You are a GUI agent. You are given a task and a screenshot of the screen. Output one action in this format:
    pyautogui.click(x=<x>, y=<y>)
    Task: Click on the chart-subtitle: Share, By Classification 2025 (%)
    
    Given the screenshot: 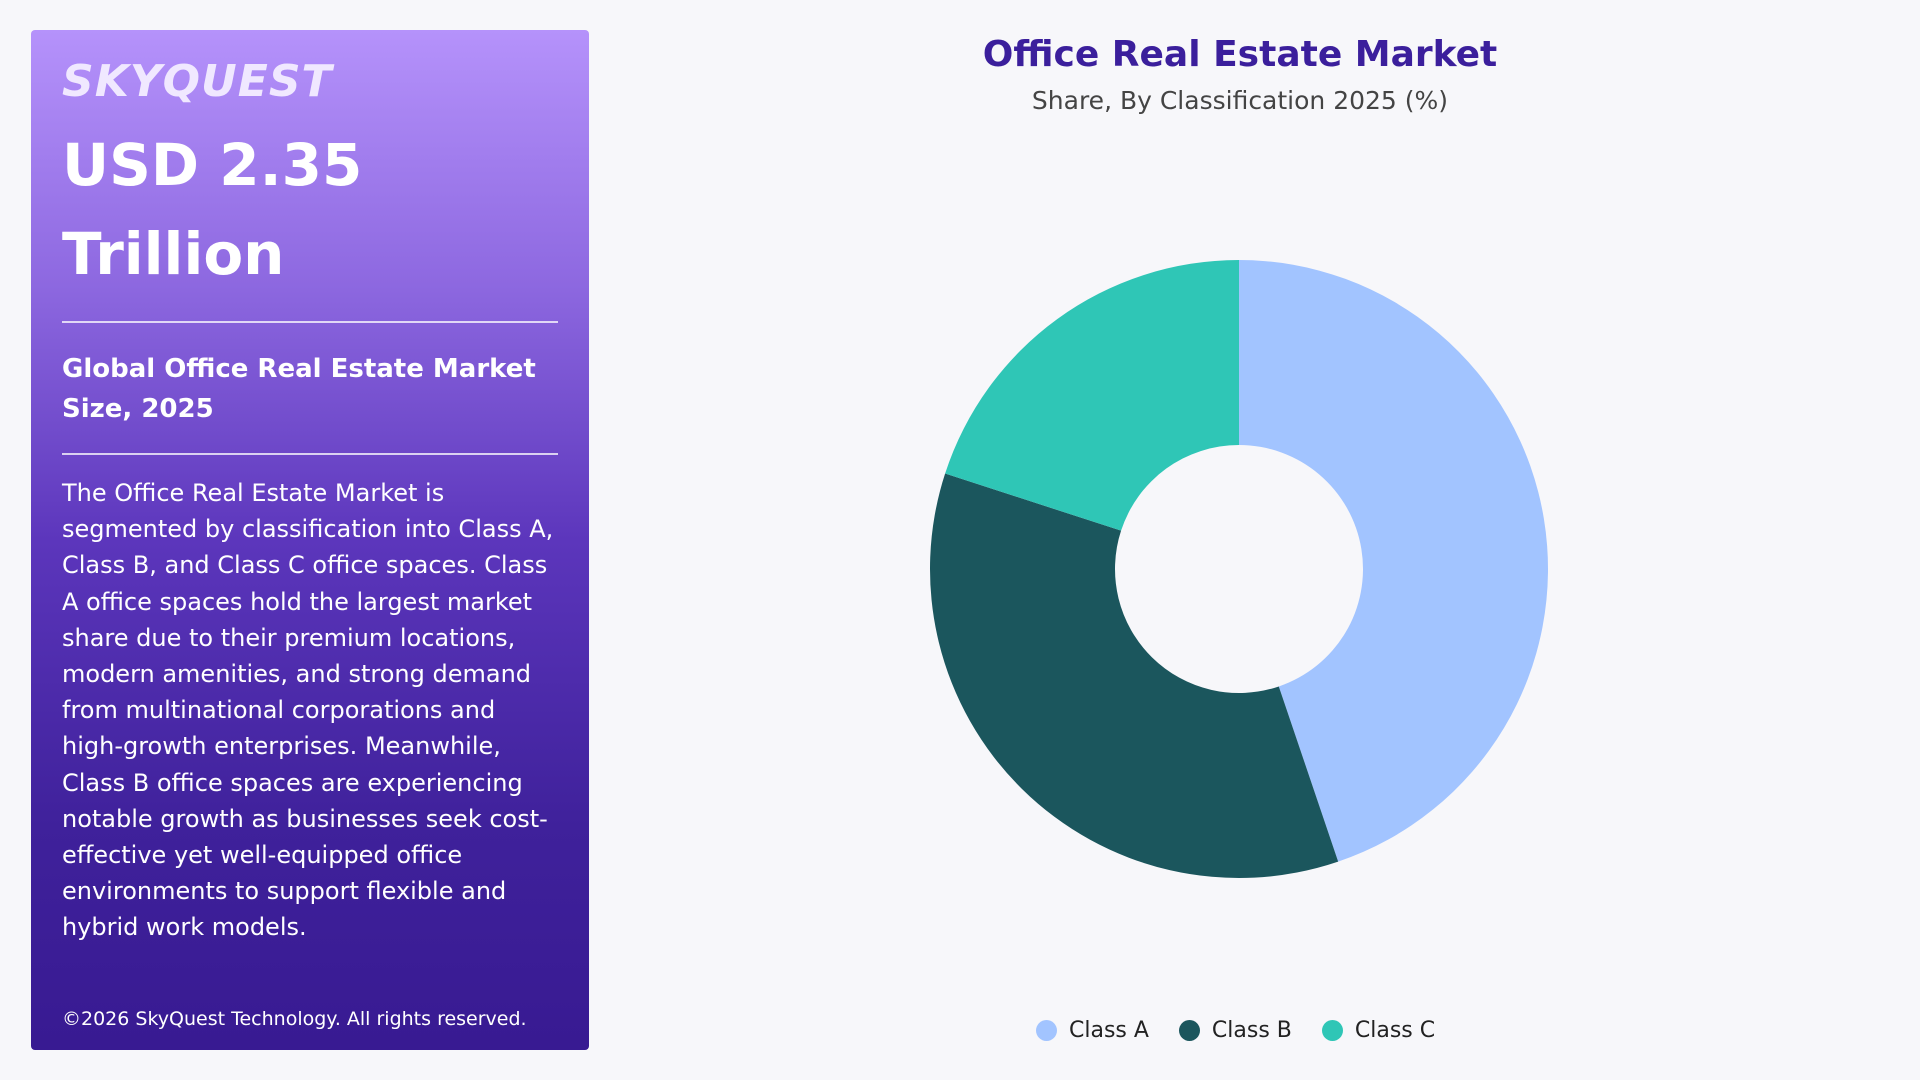 What is the action you would take?
    pyautogui.click(x=1240, y=100)
    